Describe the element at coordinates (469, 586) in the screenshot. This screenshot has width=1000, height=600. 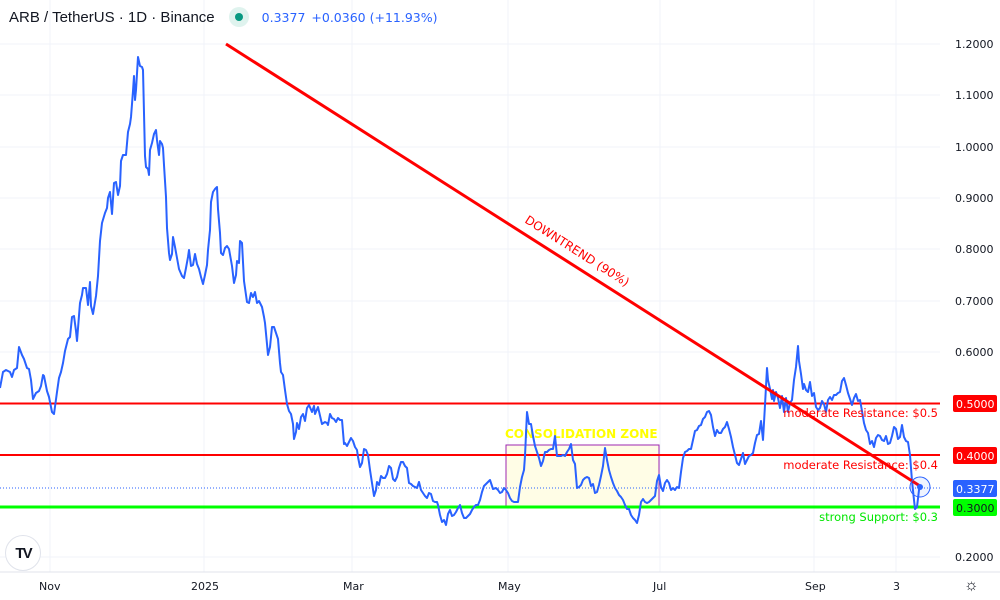
I see `time-axis: Nov 2025 Mar May Jul Sep 3` at that location.